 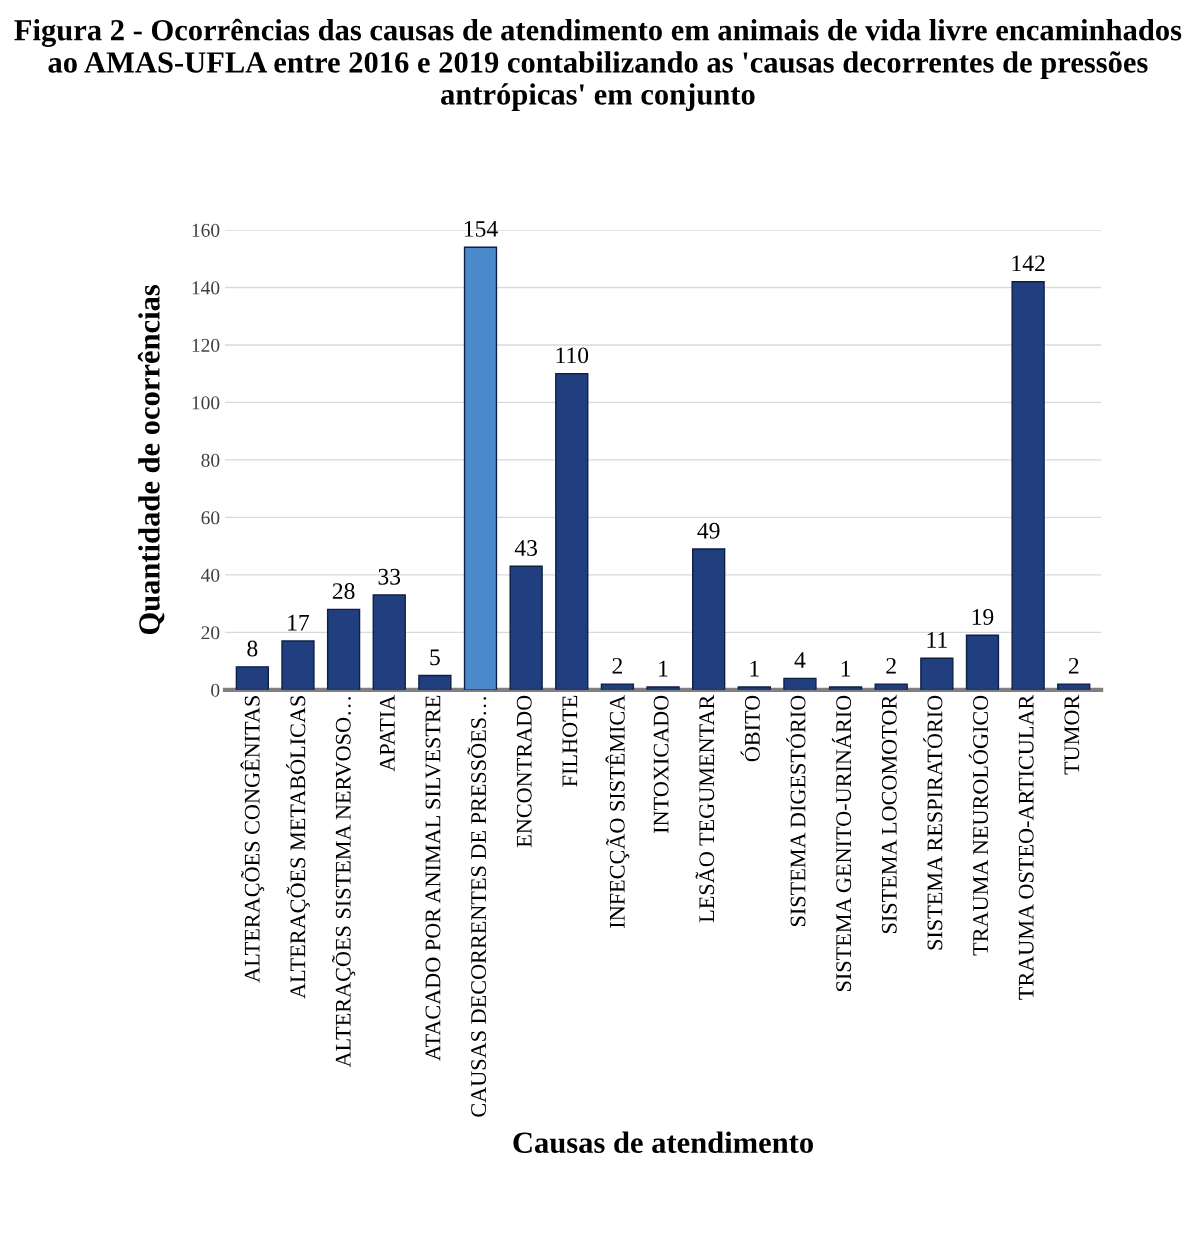 I want to click on x-tick-label: LESÃO TEGUMENTAR, so click(x=705, y=808).